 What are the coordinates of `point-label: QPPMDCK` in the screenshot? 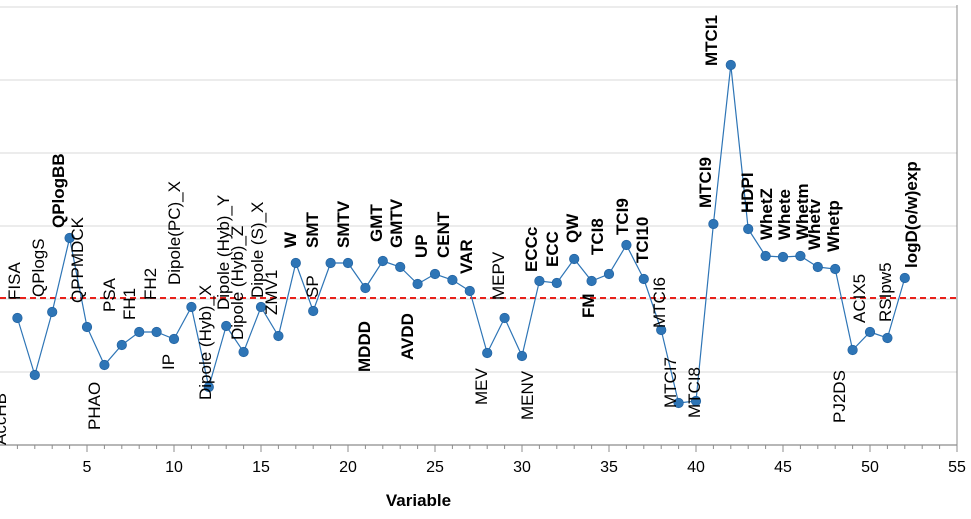 It's located at (77, 259).